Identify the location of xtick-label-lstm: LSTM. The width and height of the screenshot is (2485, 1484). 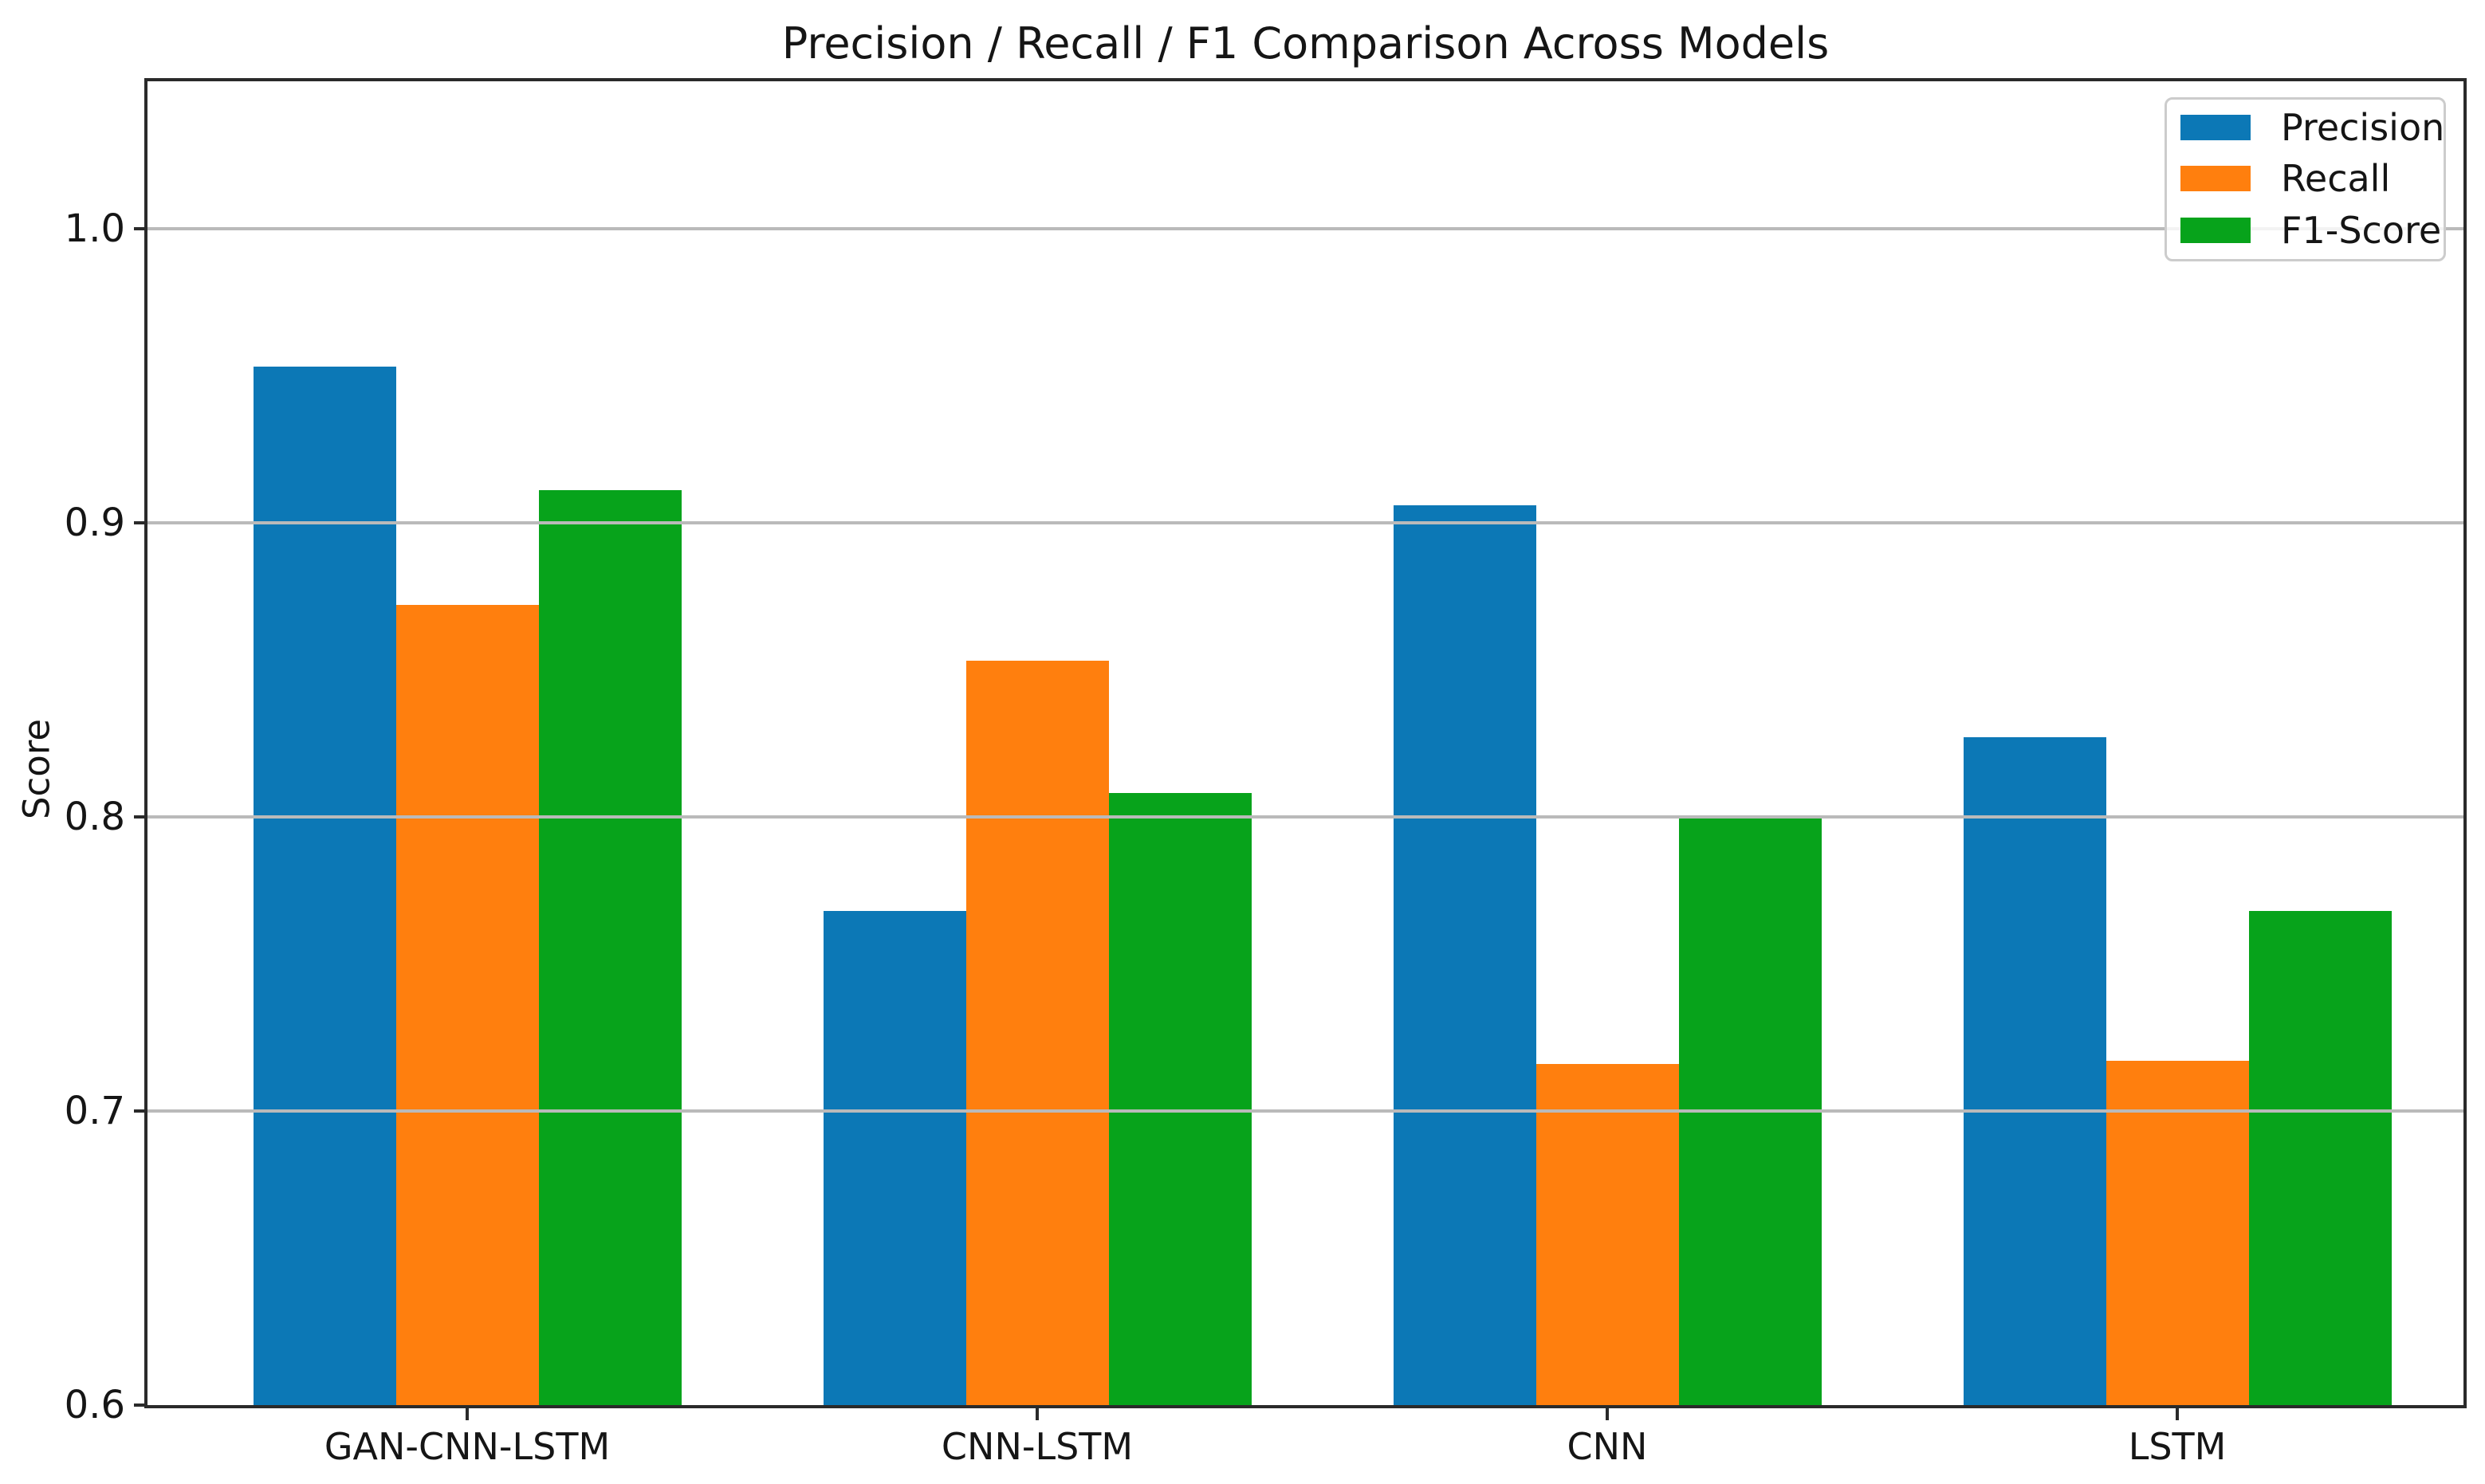
(2177, 1446).